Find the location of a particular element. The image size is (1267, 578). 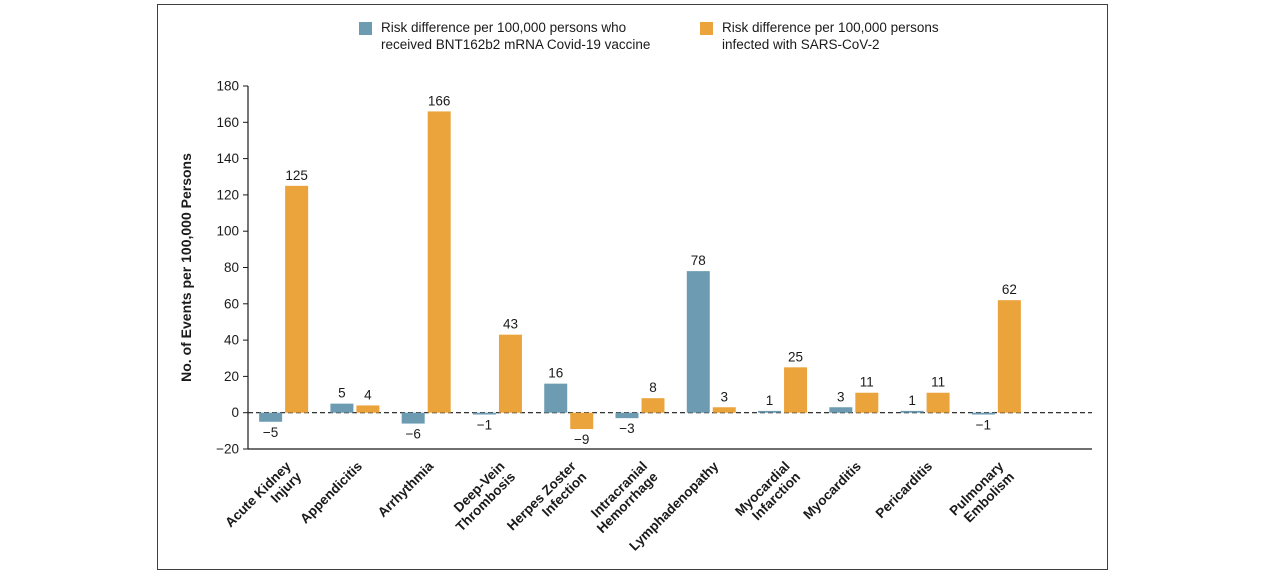

legend-swatch-infection is located at coordinates (706, 28).